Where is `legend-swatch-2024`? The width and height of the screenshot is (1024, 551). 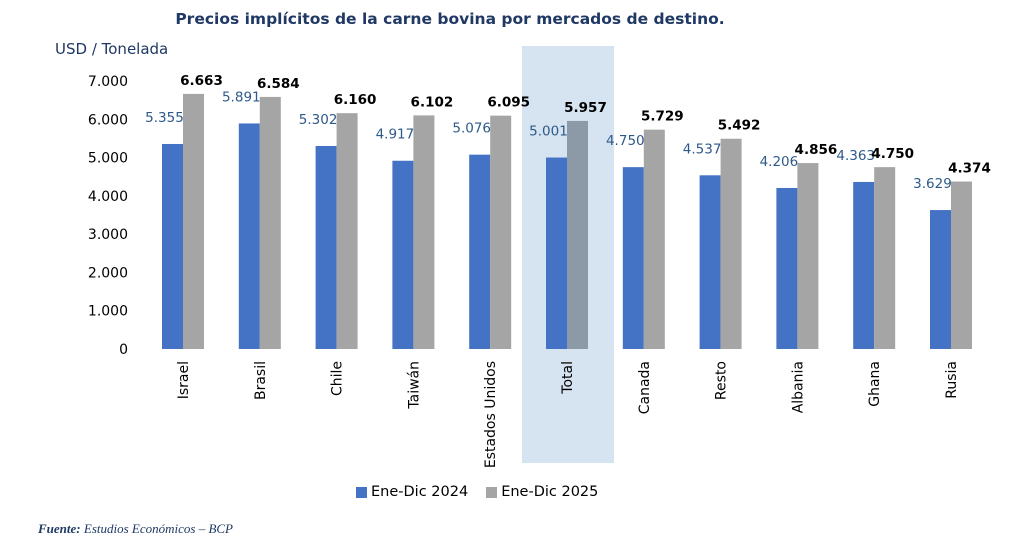
legend-swatch-2024 is located at coordinates (361, 492).